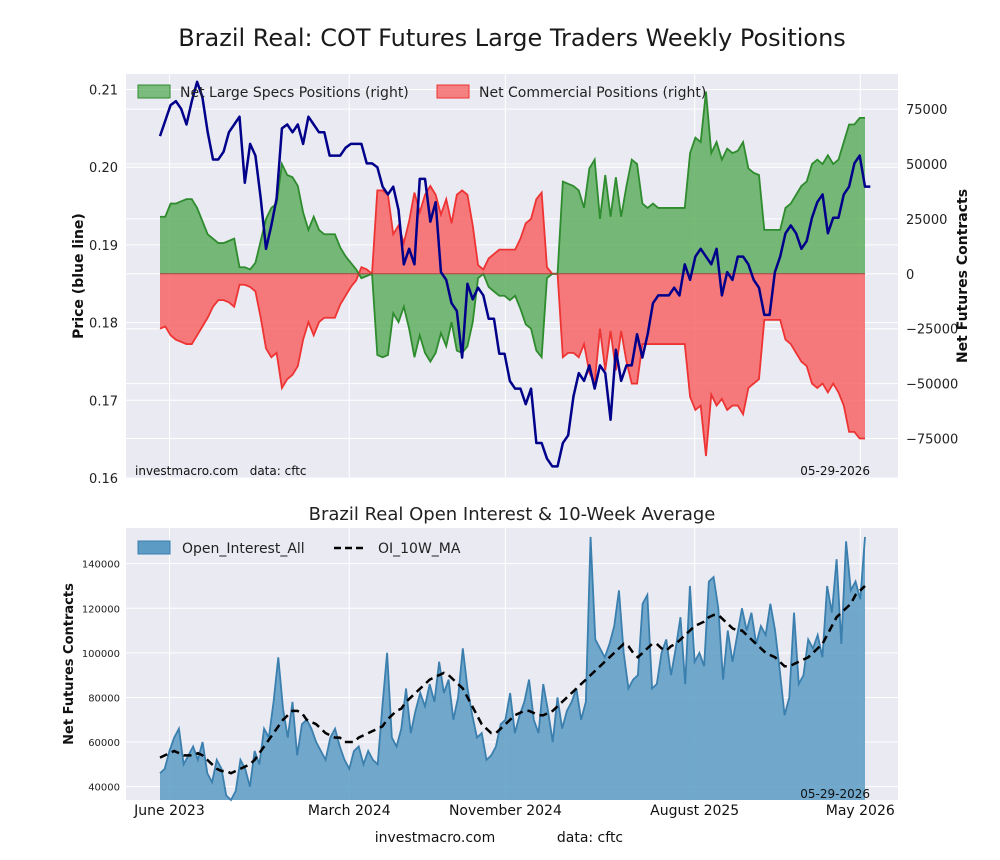 This screenshot has width=1000, height=860. Describe the element at coordinates (101, 609) in the screenshot. I see `bottom-ytick-label: 120000` at that location.